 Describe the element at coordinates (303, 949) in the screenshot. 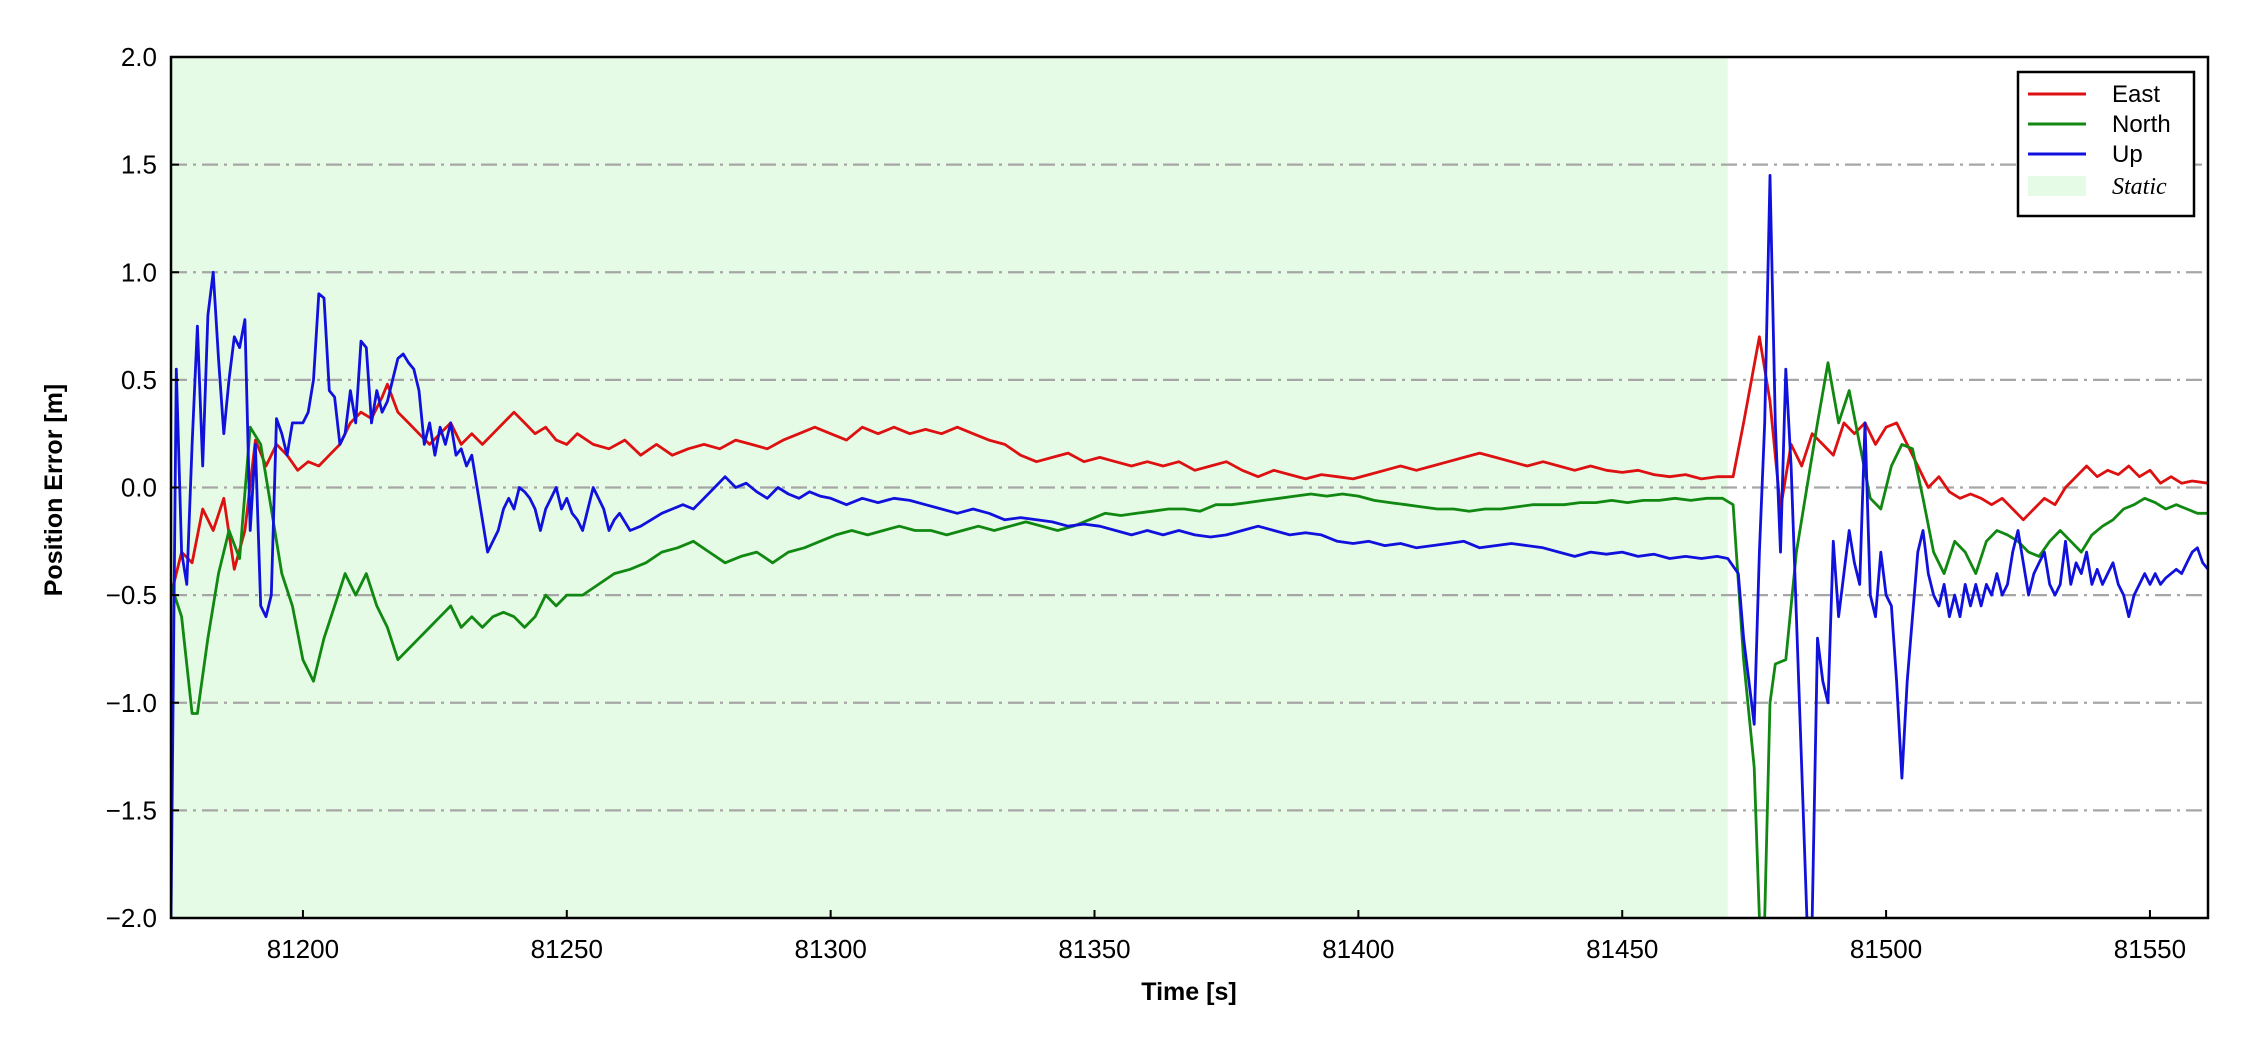

I see `x-tick-label-0: 81200` at that location.